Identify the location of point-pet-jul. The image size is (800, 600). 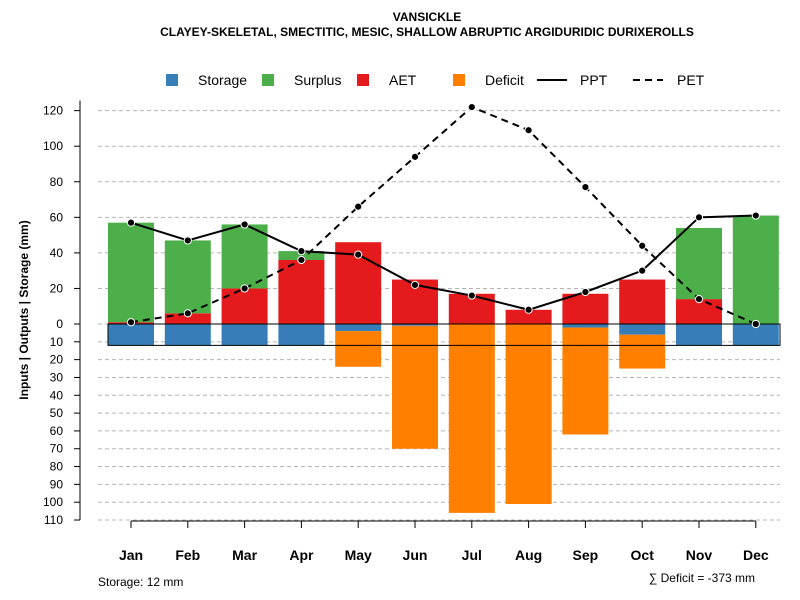
(471, 107).